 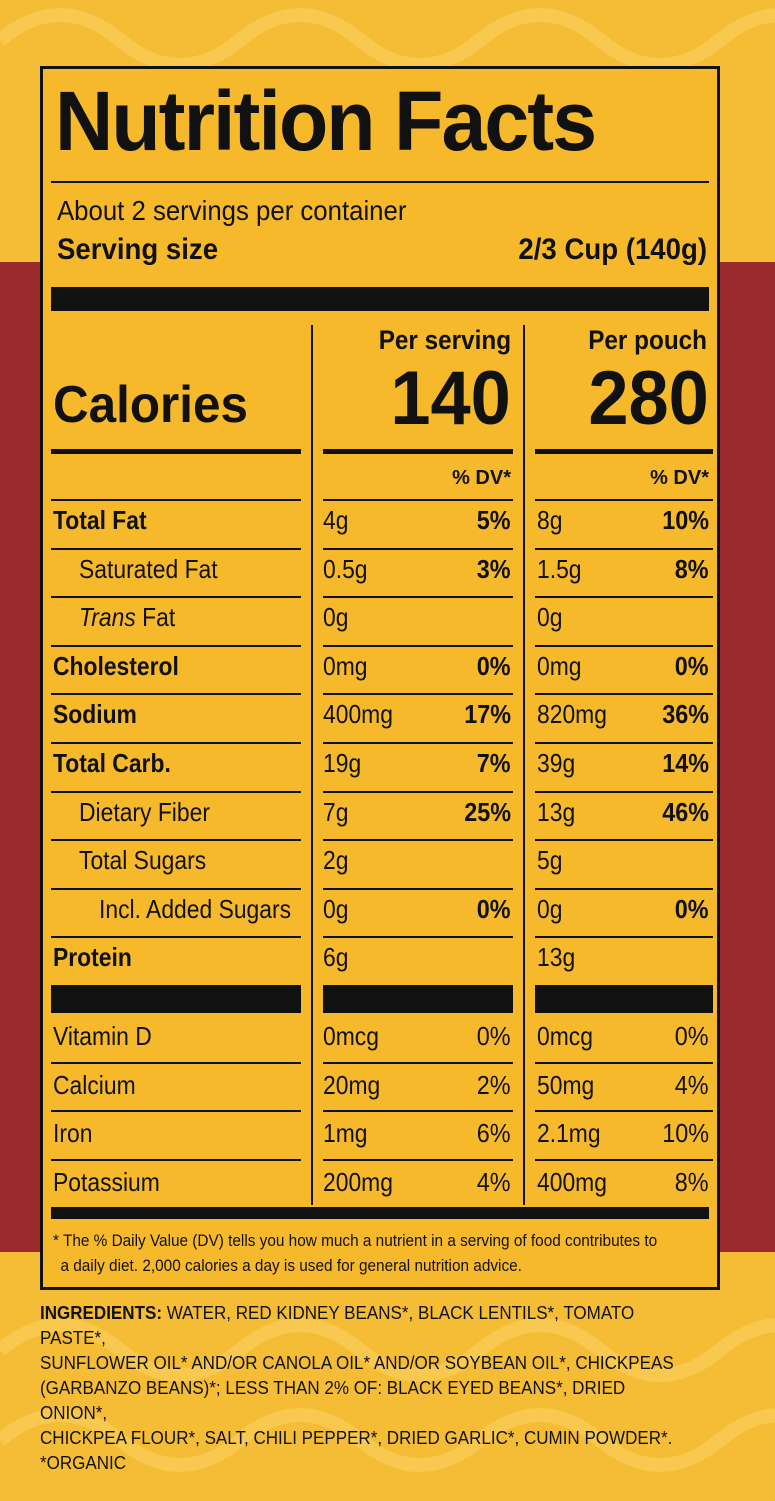 What do you see at coordinates (148, 568) in the screenshot?
I see `nutrient-name: Saturated Fat` at bounding box center [148, 568].